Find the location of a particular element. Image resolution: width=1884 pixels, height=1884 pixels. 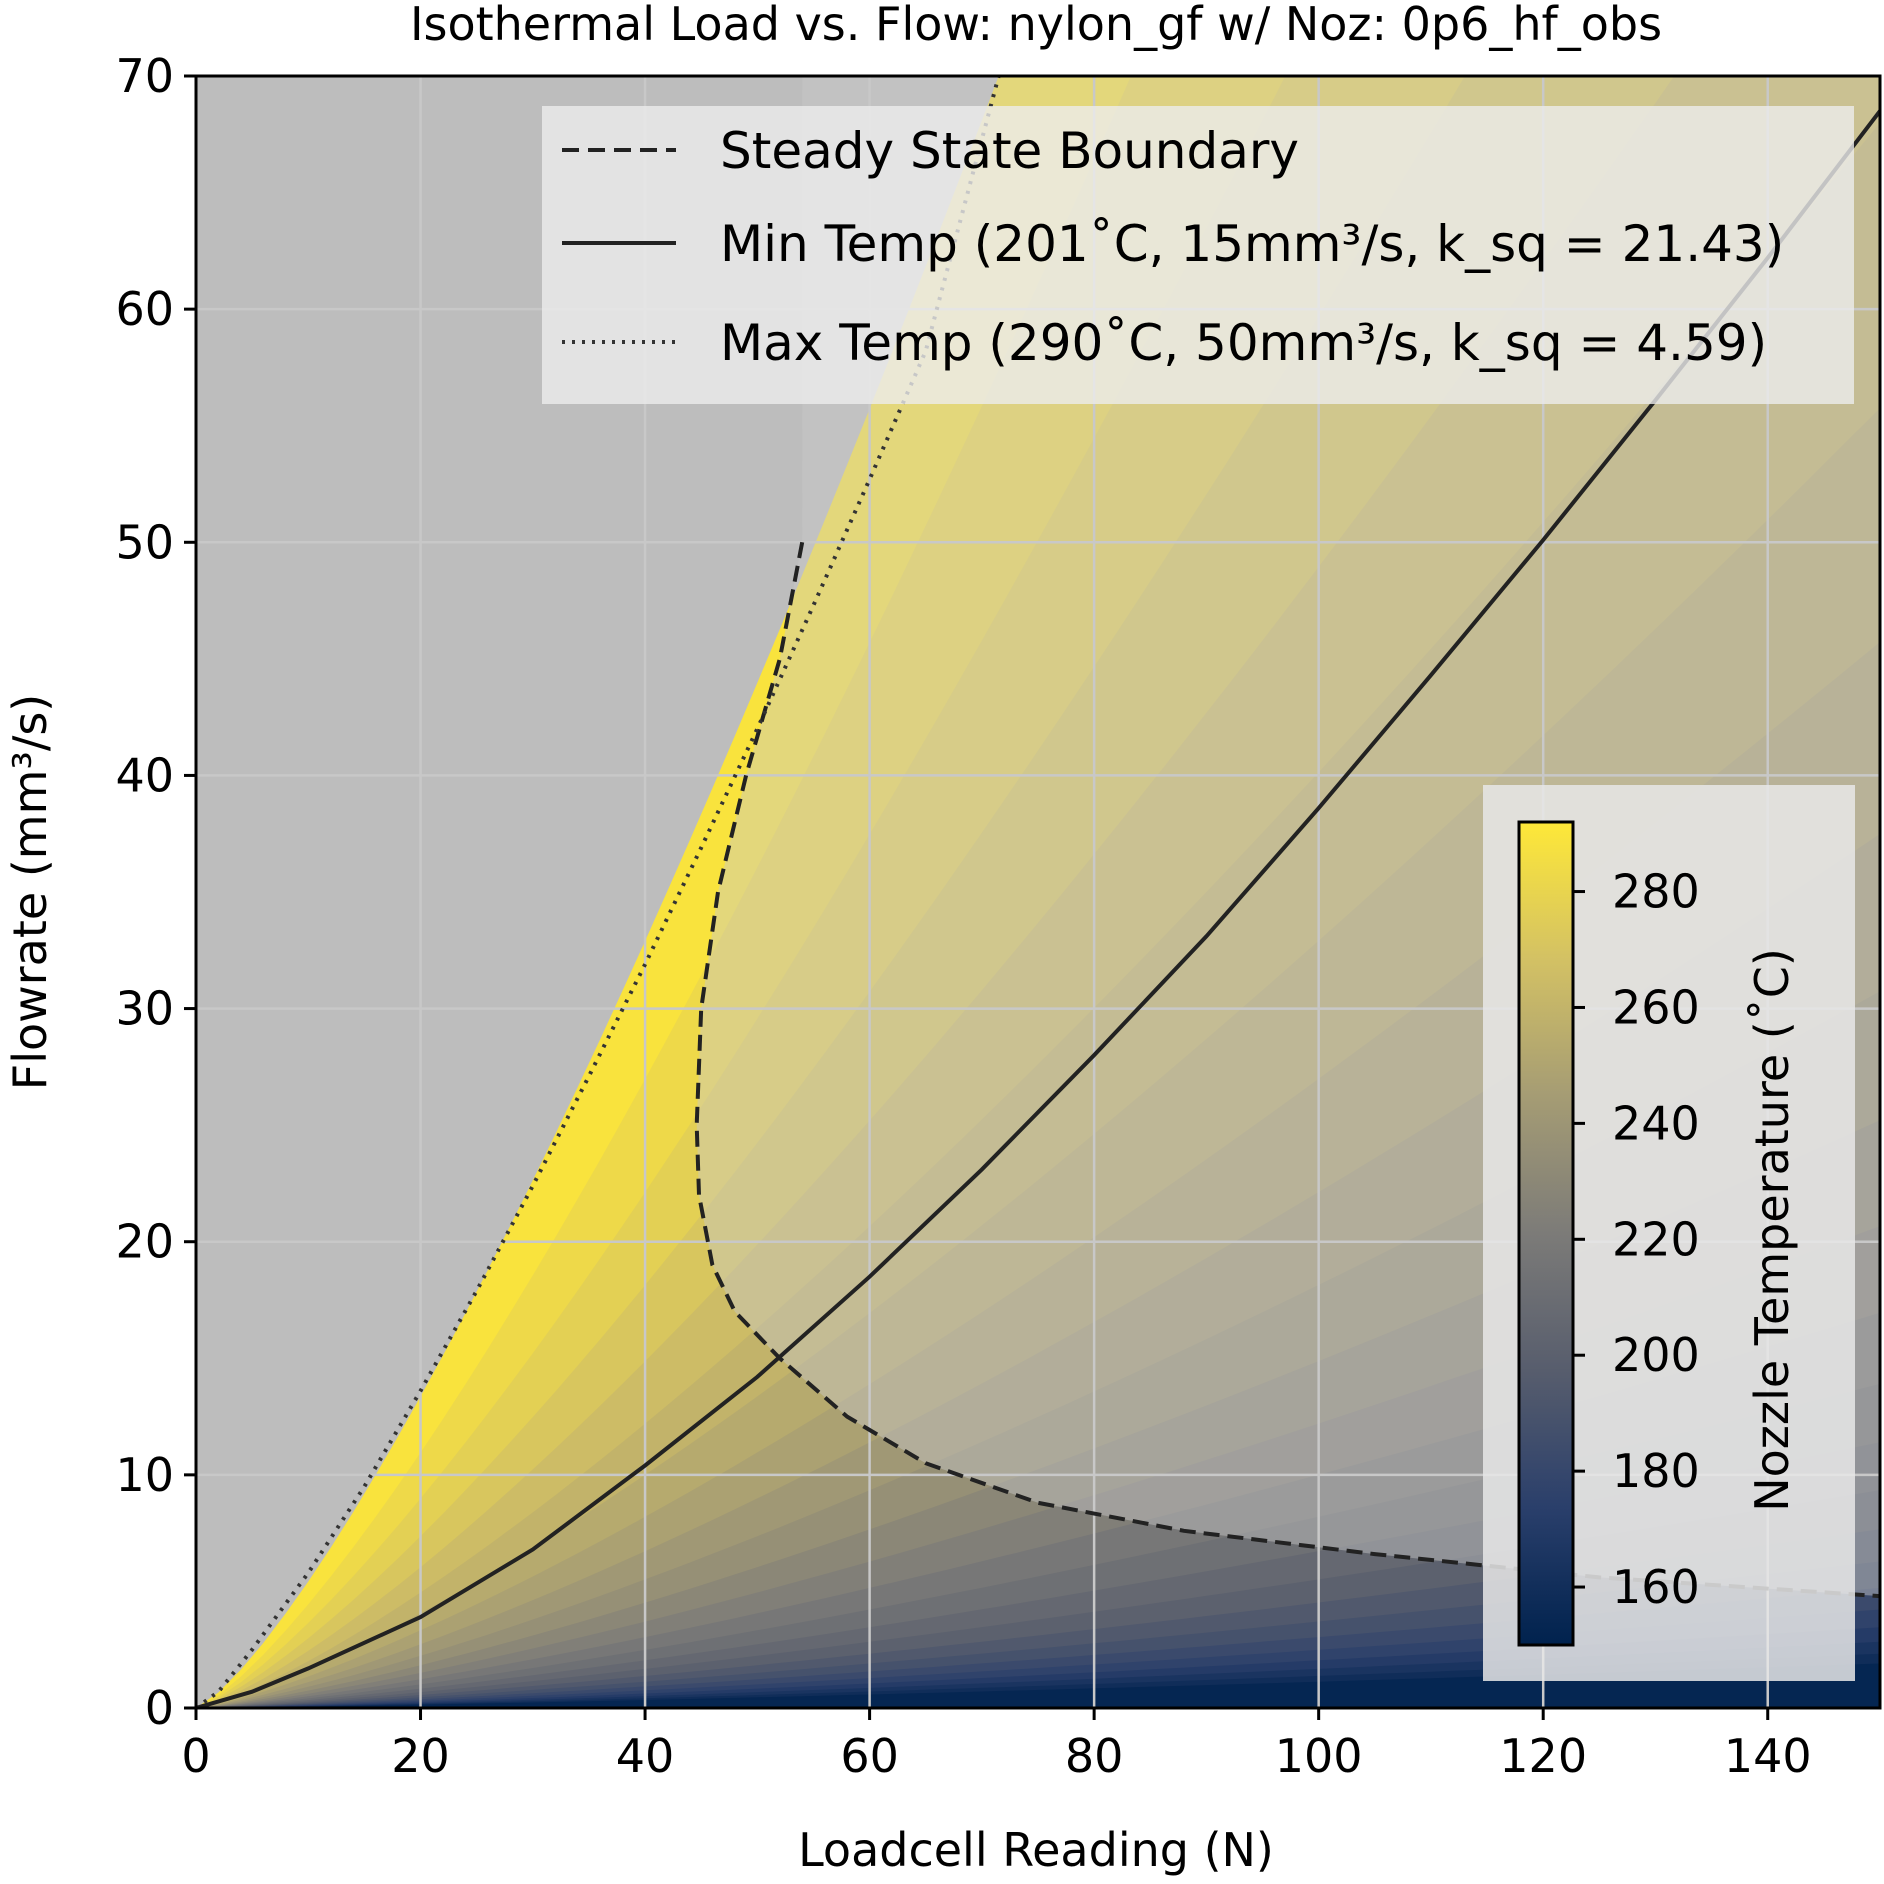

y-tick-label: 30 is located at coordinates (144, 1009).